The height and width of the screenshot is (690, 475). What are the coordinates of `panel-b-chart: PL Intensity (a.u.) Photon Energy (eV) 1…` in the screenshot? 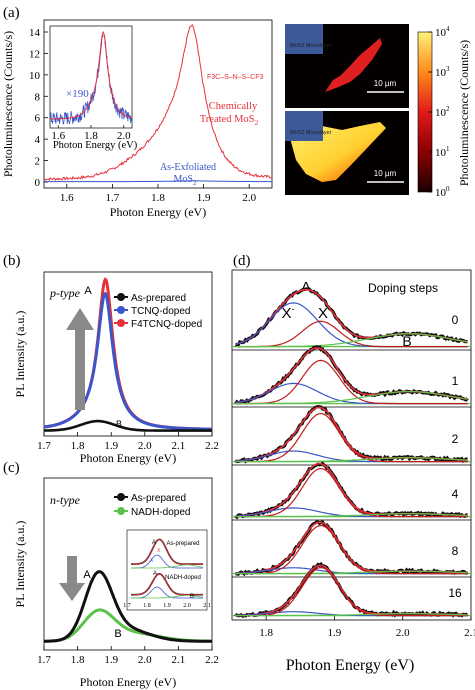 It's located at (116, 368).